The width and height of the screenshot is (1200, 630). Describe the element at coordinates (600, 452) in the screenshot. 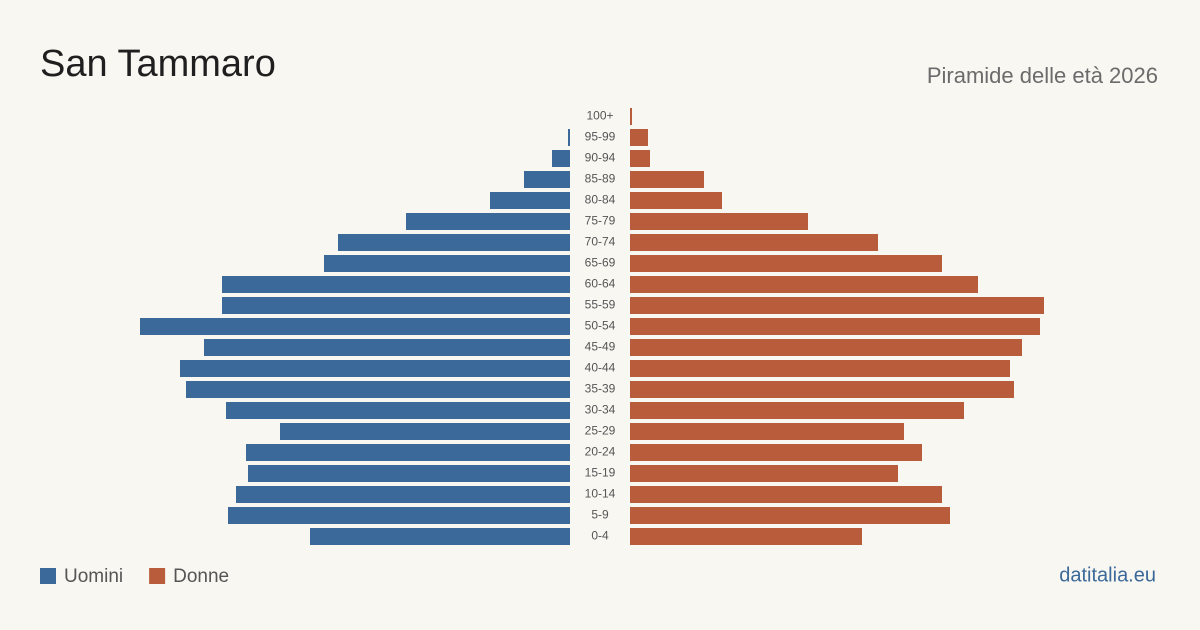

I see `age-label: 20-24` at that location.